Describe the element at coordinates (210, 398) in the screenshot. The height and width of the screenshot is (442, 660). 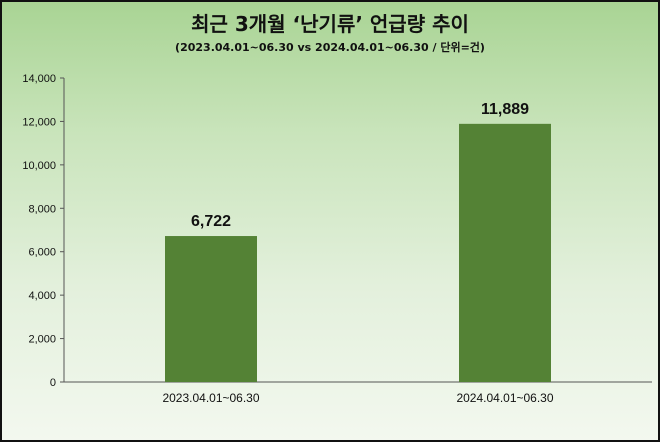
I see `x-category-label: 2023.04.01~06.30` at that location.